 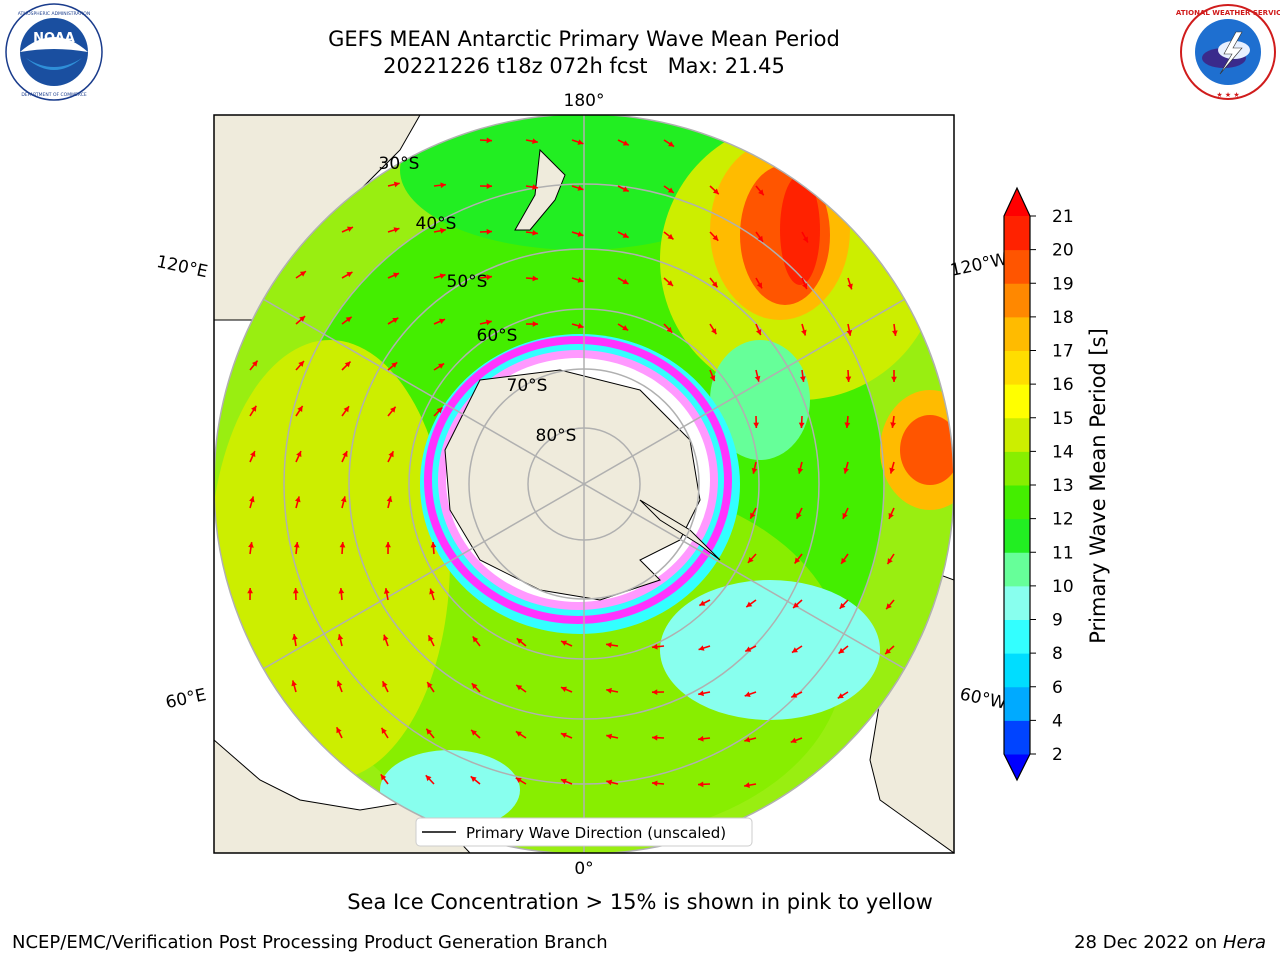 I want to click on lon-label-60e: 60°E, so click(x=186, y=699).